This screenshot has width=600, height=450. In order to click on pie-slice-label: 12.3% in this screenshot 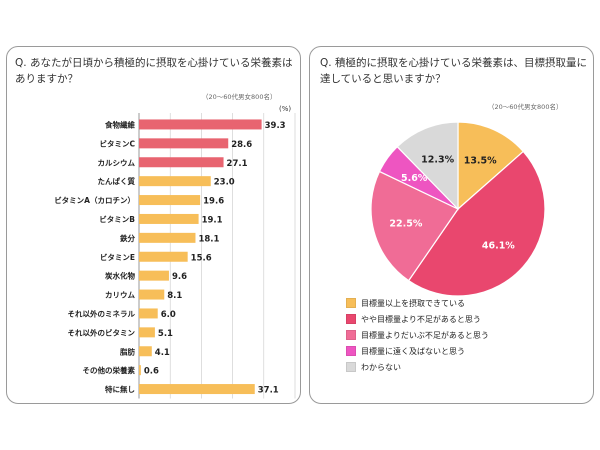, I will do `click(437, 160)`.